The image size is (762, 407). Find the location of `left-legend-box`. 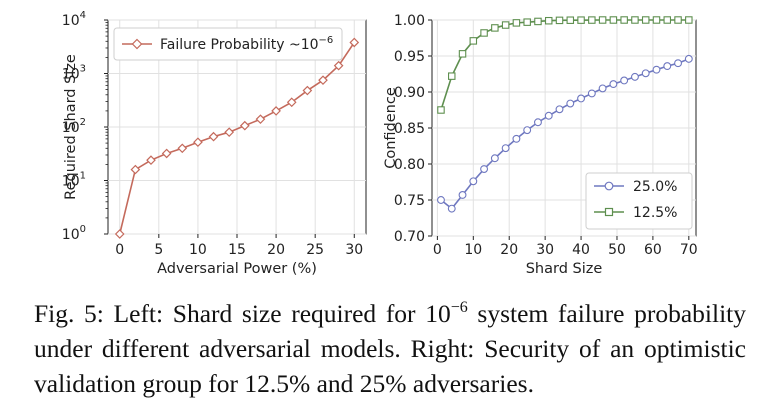

left-legend-box is located at coordinates (228, 44).